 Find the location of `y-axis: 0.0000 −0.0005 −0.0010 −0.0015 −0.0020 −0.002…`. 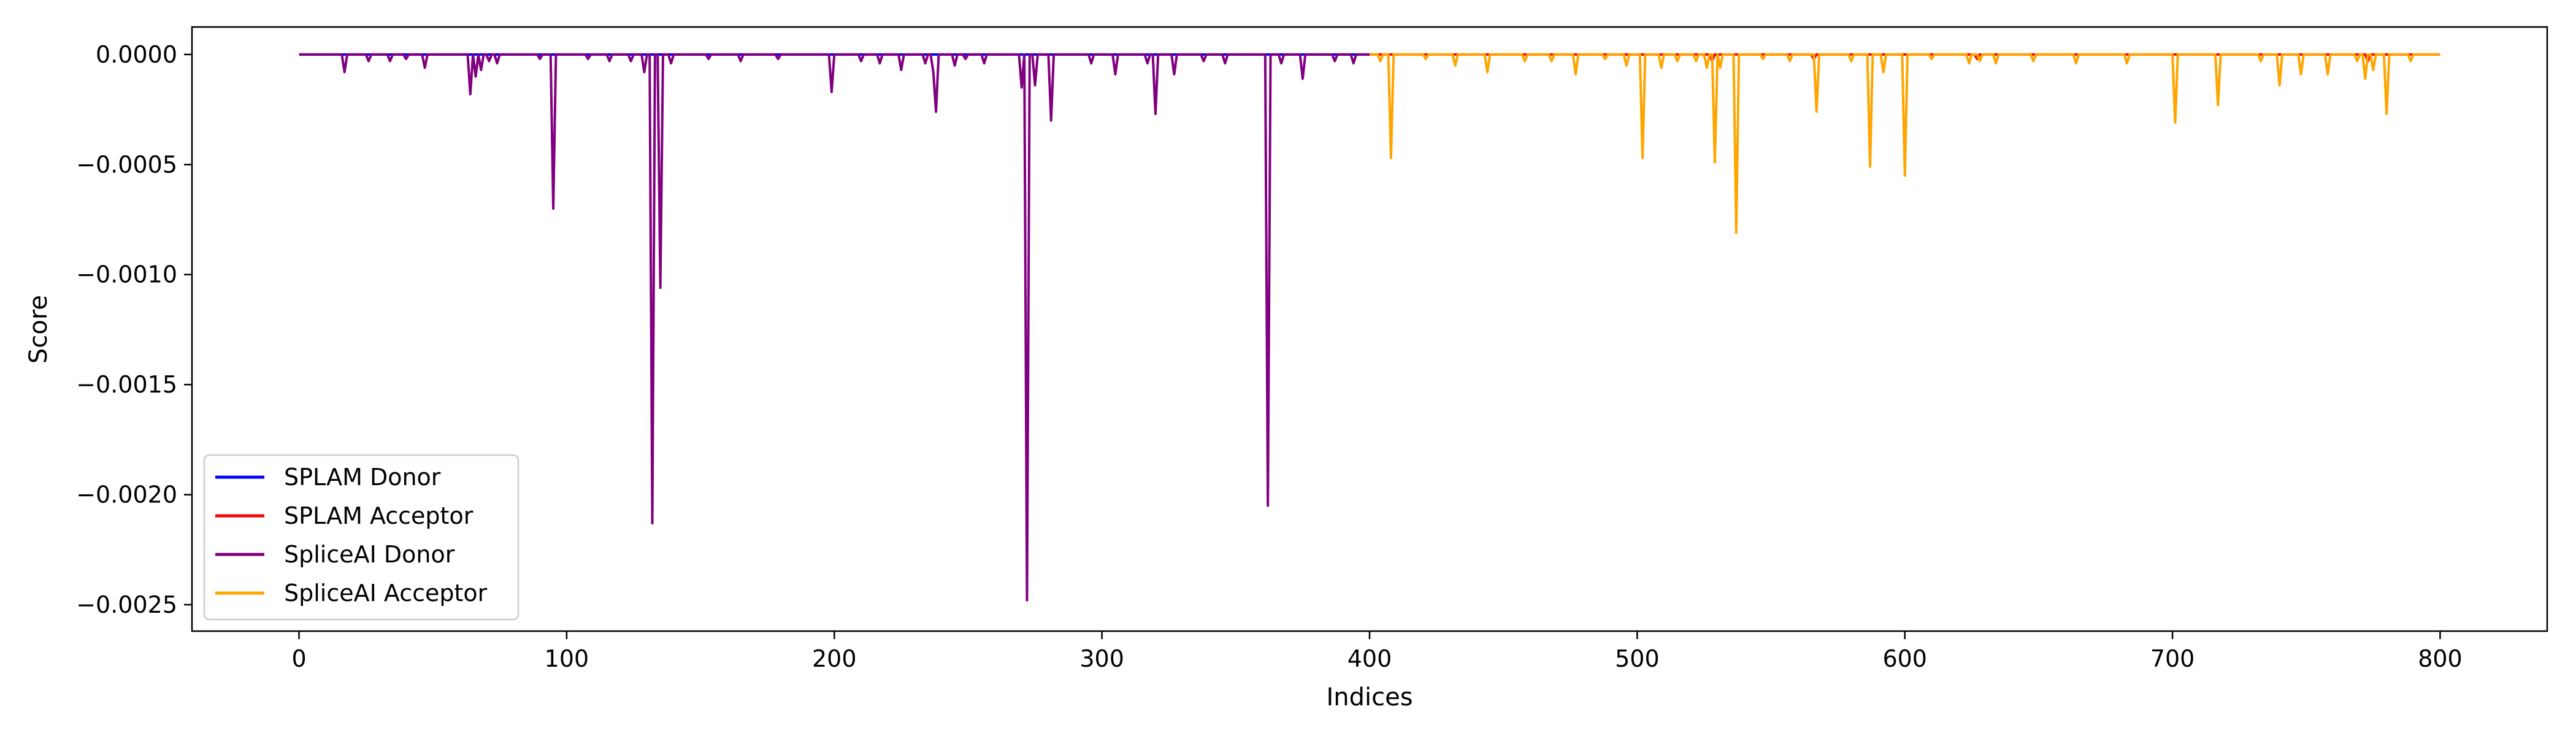

y-axis: 0.0000 −0.0005 −0.0010 −0.0015 −0.0020 −0.002… is located at coordinates (134, 329).